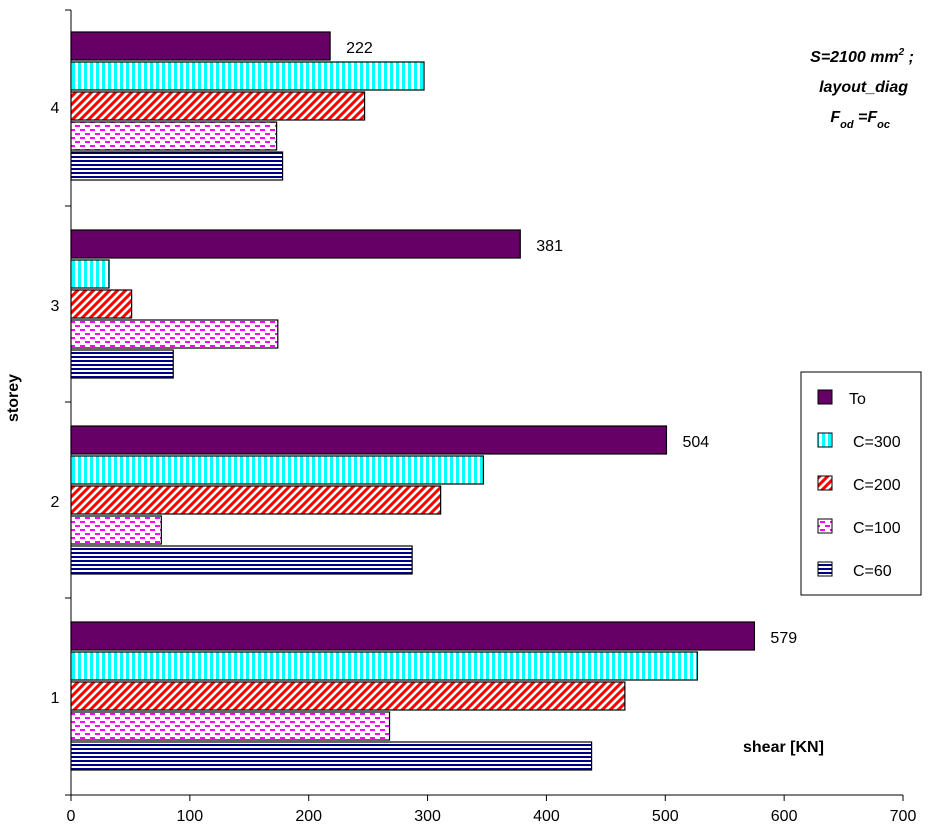 The image size is (932, 839). Describe the element at coordinates (877, 528) in the screenshot. I see `legend-label: C=100` at that location.